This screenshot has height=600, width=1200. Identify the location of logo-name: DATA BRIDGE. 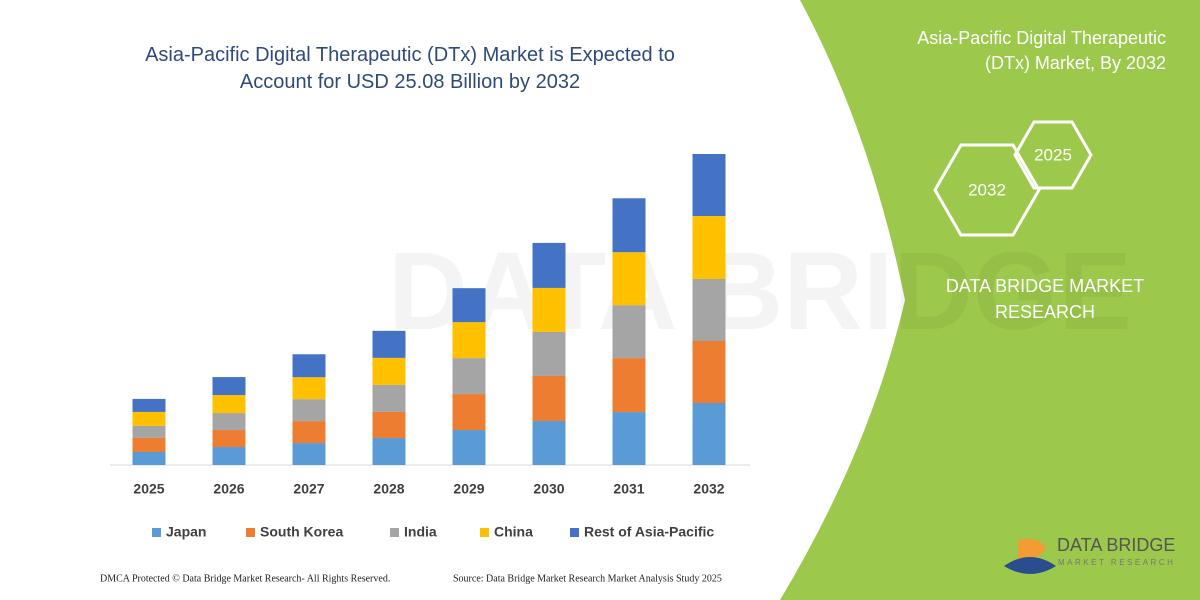
(1116, 545).